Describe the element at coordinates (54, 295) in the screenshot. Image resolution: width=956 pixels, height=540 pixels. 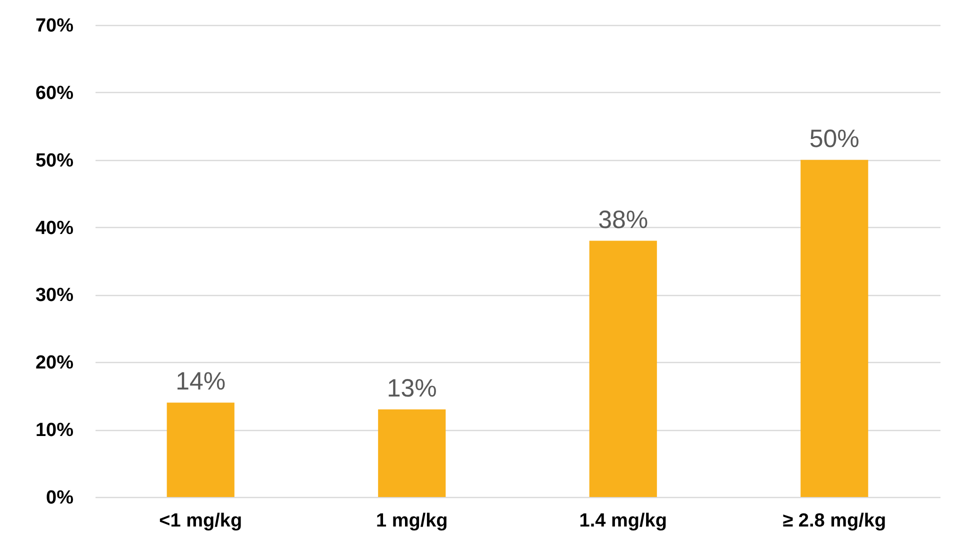
I see `y-tick-label: 30%` at that location.